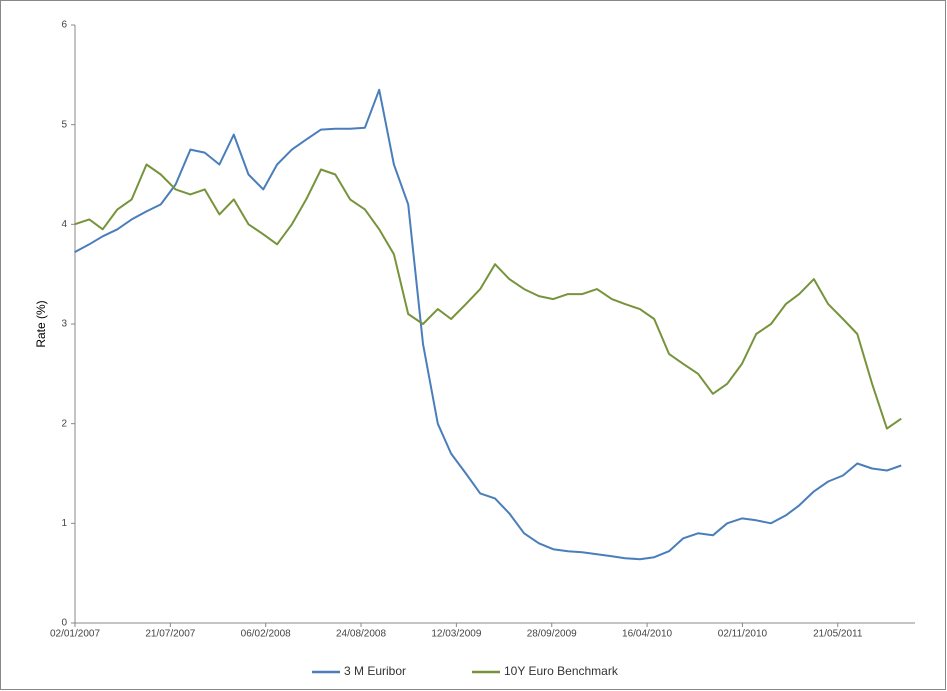 The height and width of the screenshot is (691, 947). What do you see at coordinates (41, 323) in the screenshot?
I see `y-axis-label: Rate (%)` at bounding box center [41, 323].